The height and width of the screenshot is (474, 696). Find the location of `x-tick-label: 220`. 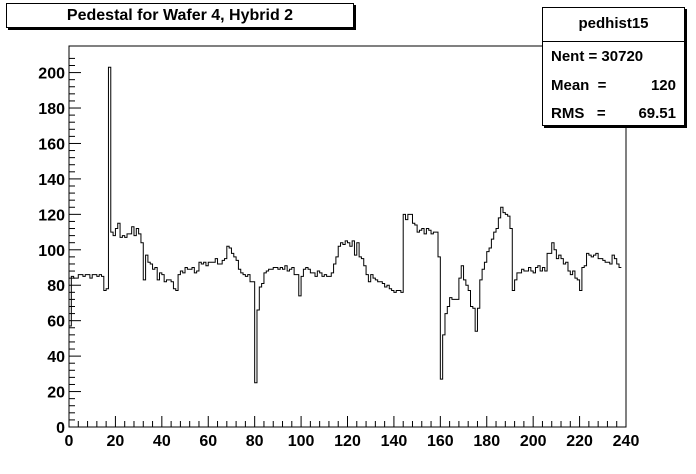

x-tick-label: 220 is located at coordinates (579, 441).